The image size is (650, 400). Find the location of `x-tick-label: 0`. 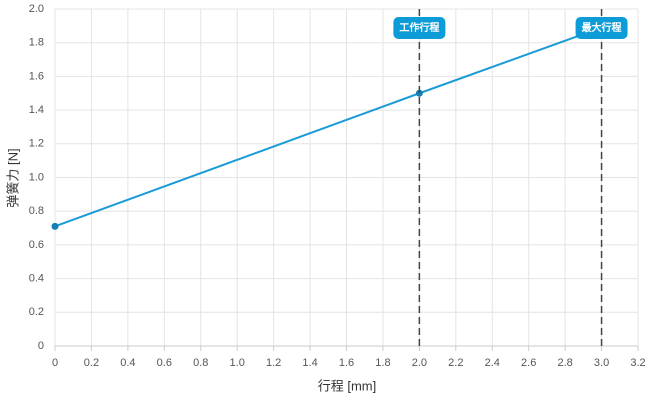

x-tick-label: 0 is located at coordinates (55, 363).